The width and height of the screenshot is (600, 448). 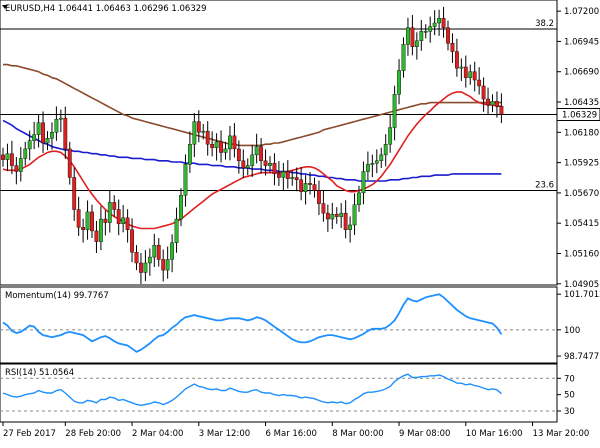 I want to click on y-tick-label: 70, so click(x=569, y=379).